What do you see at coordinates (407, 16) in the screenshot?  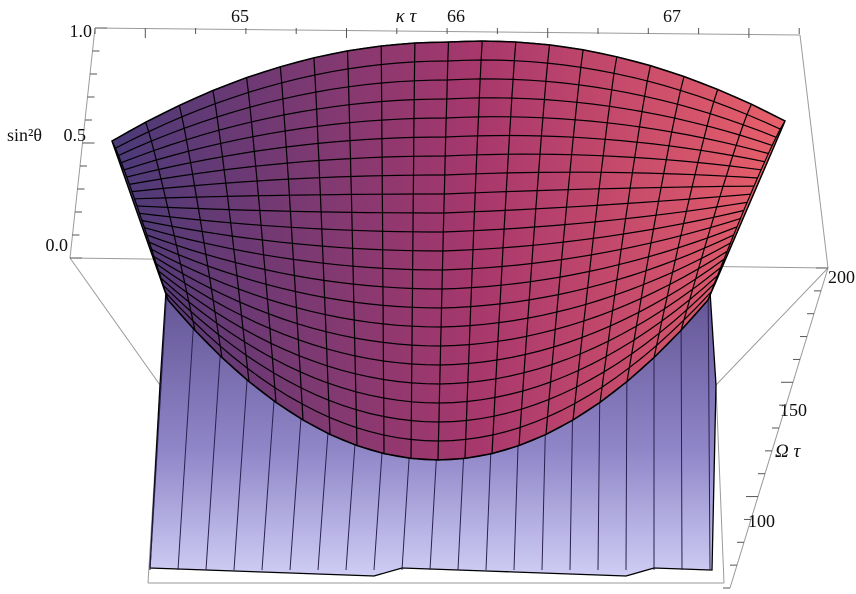 I see `x-axis-title: κ τ` at bounding box center [407, 16].